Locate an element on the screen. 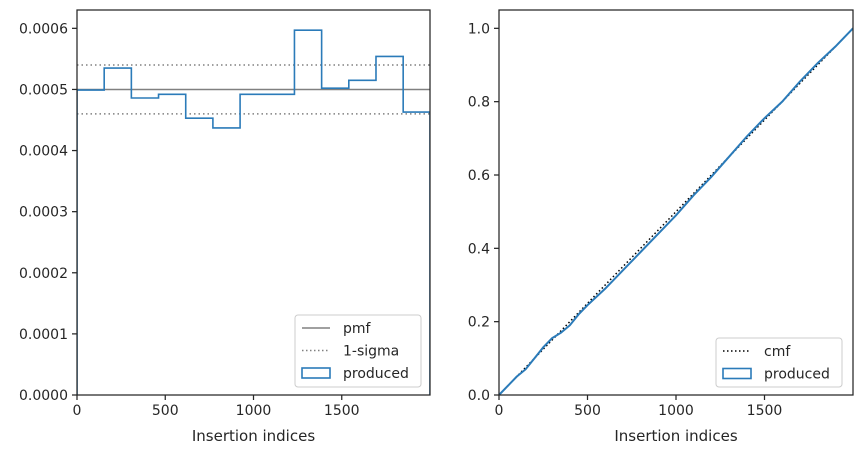  y-tick-label: 0.0005 is located at coordinates (43, 90).